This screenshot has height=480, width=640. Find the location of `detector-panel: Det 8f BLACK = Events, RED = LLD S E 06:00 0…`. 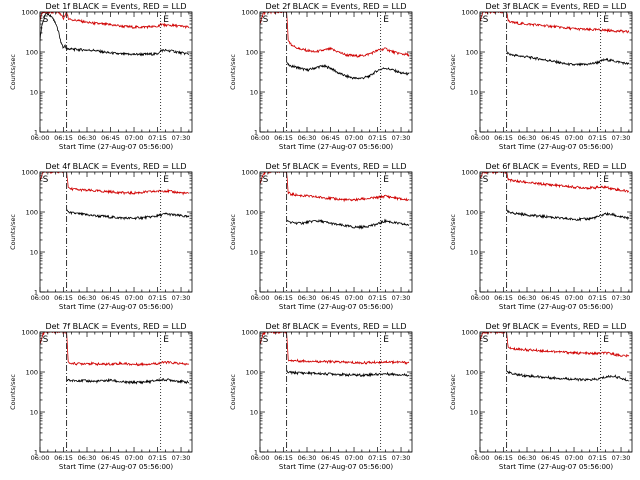

detector-panel: Det 8f BLACK = Events, RED = LLD S E 06:00 0… is located at coordinates (321, 396).